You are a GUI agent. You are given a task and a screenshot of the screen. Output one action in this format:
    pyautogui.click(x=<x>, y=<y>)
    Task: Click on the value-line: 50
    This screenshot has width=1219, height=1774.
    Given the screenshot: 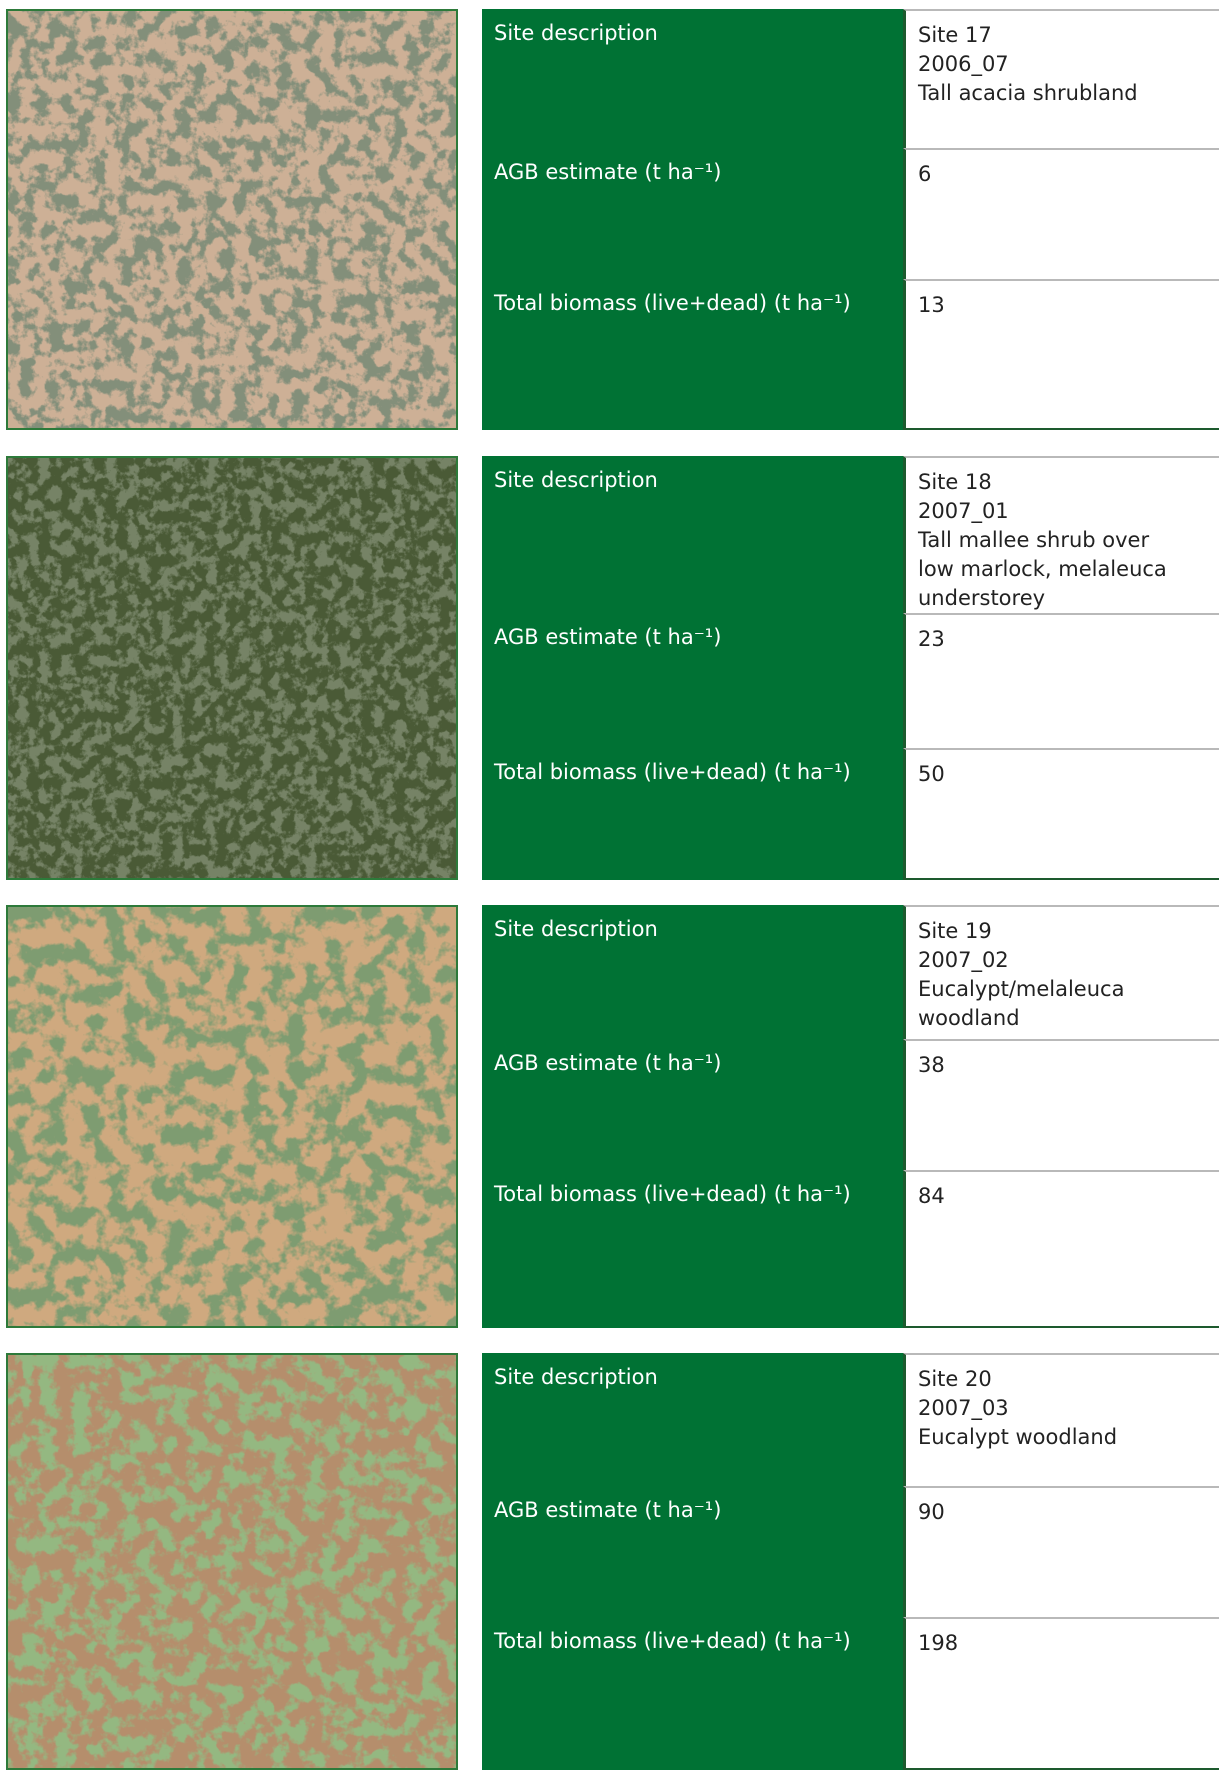 What is the action you would take?
    pyautogui.click(x=931, y=774)
    